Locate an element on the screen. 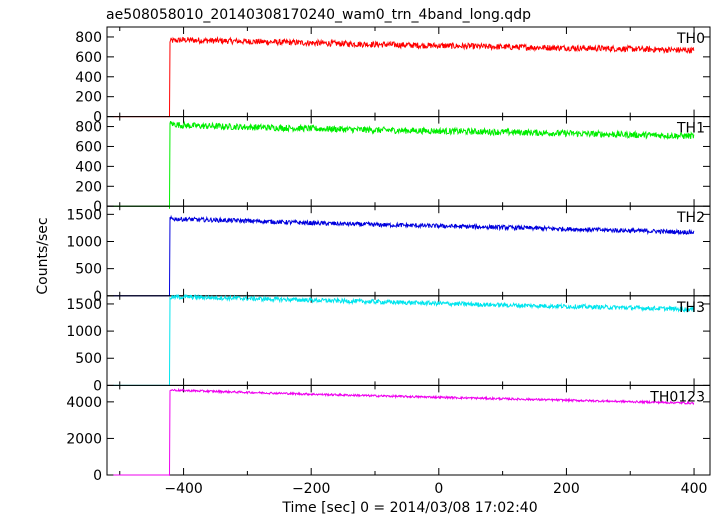  series-line-th0123 is located at coordinates (404, 431).